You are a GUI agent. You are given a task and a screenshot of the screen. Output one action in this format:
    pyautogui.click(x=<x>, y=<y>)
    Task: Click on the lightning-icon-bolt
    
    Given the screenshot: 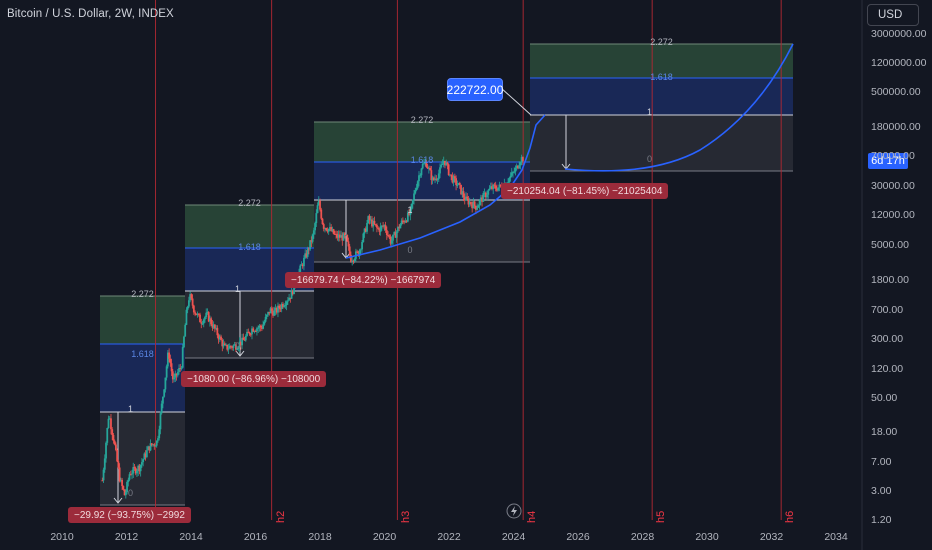 What is the action you would take?
    pyautogui.click(x=514, y=511)
    